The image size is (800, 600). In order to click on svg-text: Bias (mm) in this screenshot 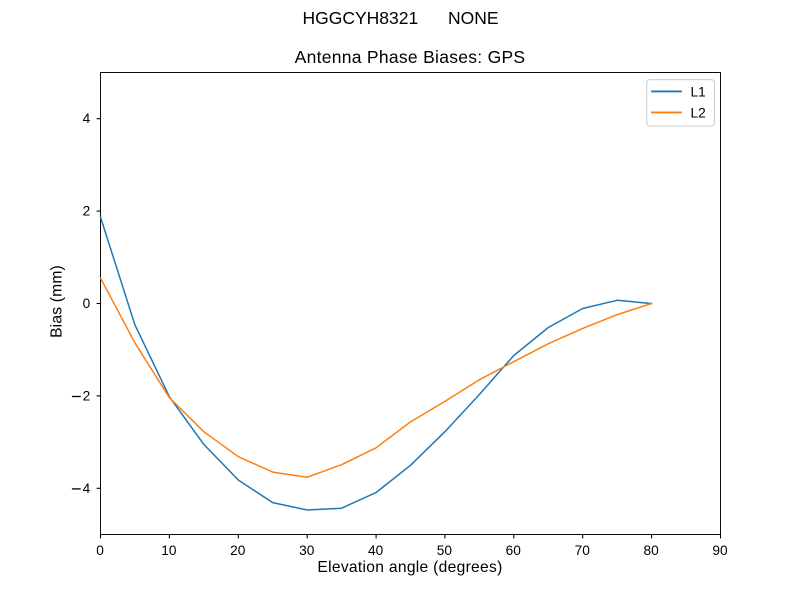, I will do `click(56, 301)`.